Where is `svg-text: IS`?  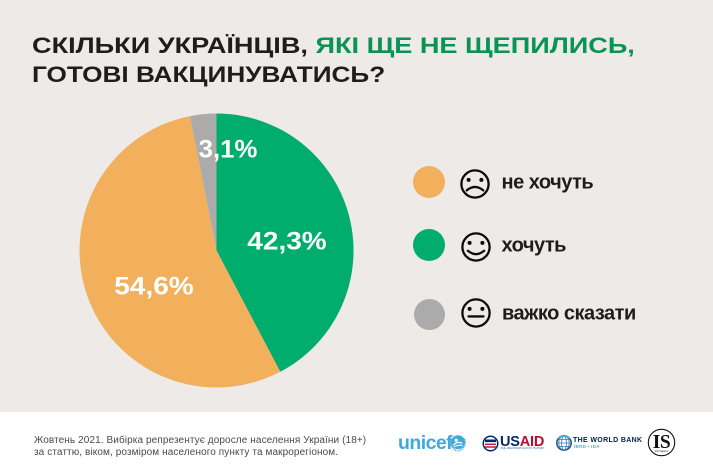 svg-text: IS is located at coordinates (662, 442).